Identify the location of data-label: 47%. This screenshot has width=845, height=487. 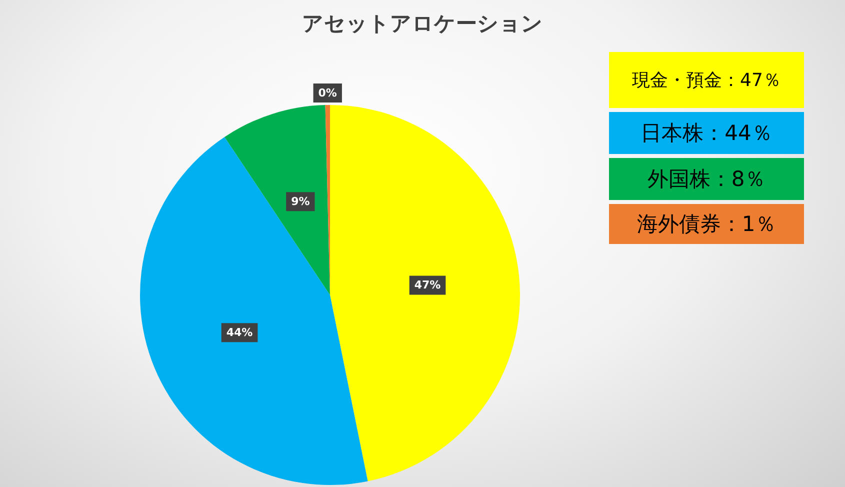
(427, 285).